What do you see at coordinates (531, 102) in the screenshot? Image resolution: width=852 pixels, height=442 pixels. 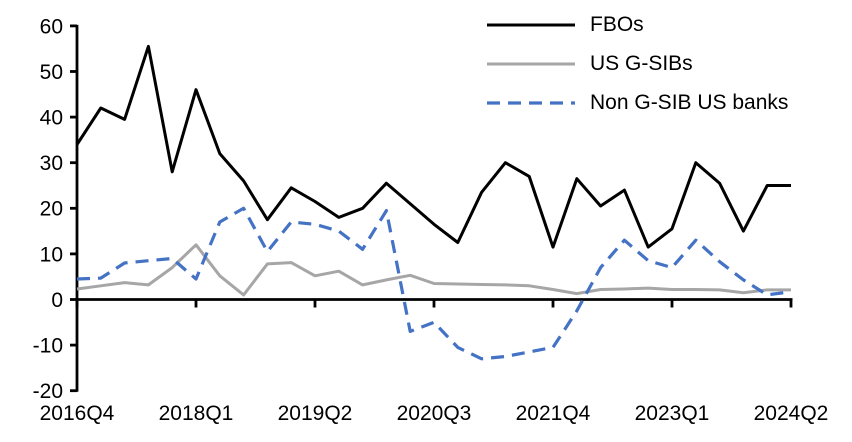 I see `legend-line-non-gsib-icon` at bounding box center [531, 102].